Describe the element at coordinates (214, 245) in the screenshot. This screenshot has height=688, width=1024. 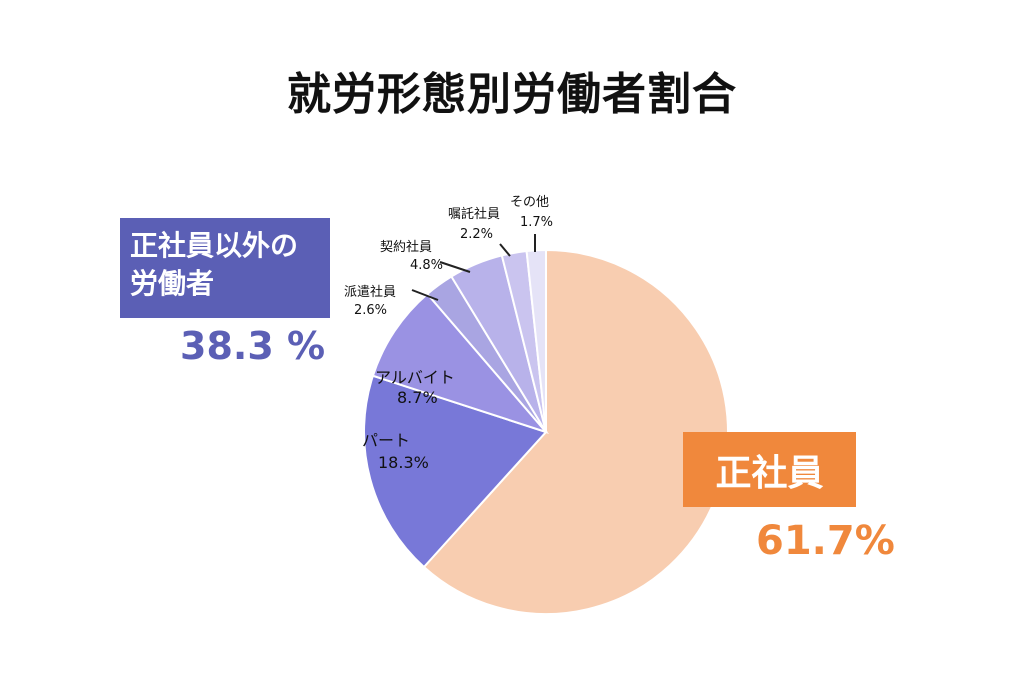
I see `non-regular-label-line1: 正社員以外の` at that location.